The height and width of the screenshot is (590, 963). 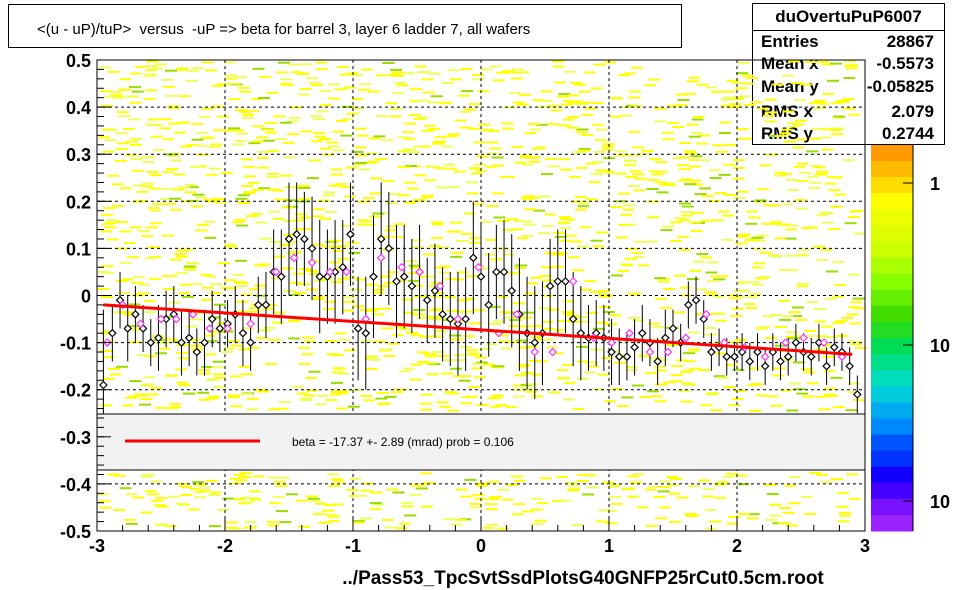 What do you see at coordinates (75, 532) in the screenshot?
I see `y-tick-label: -0.5` at bounding box center [75, 532].